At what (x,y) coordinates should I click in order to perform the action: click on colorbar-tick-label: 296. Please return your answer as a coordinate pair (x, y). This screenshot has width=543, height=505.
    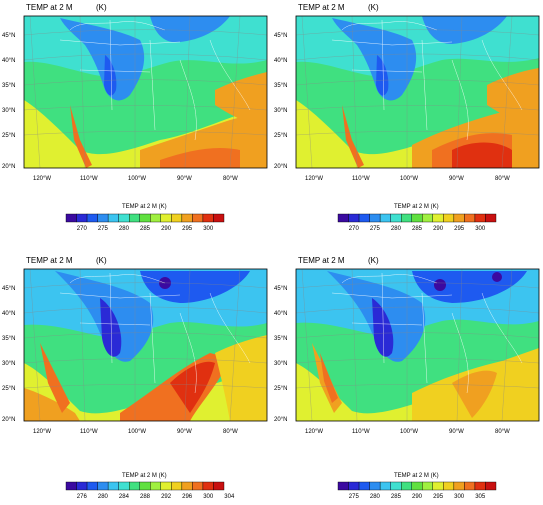
    Looking at the image, I should click on (187, 497).